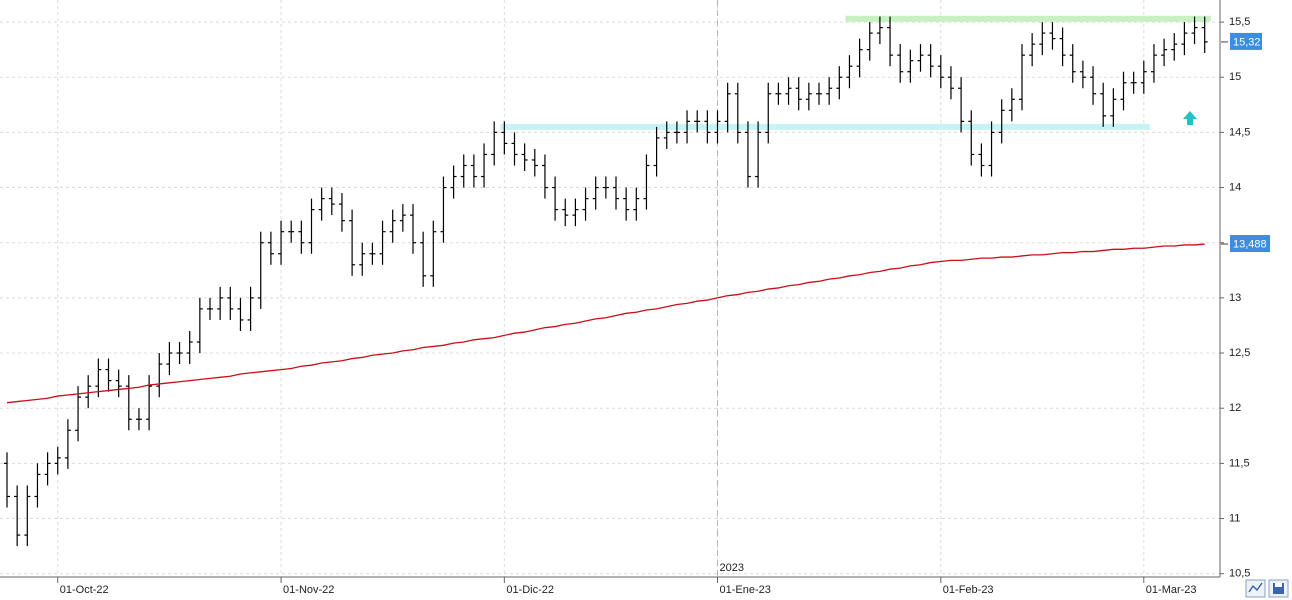  I want to click on y-tick-label: 10,5, so click(1239, 574).